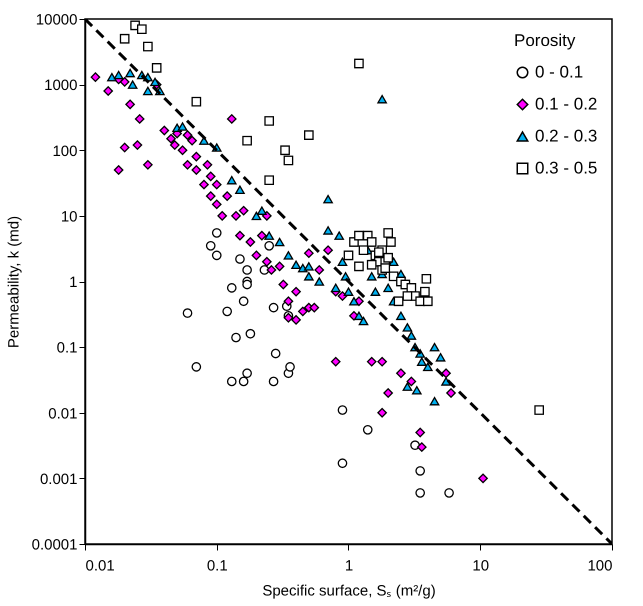 This screenshot has width=643, height=606. Describe the element at coordinates (217, 566) in the screenshot. I see `x-tick-label: 0.1` at that location.